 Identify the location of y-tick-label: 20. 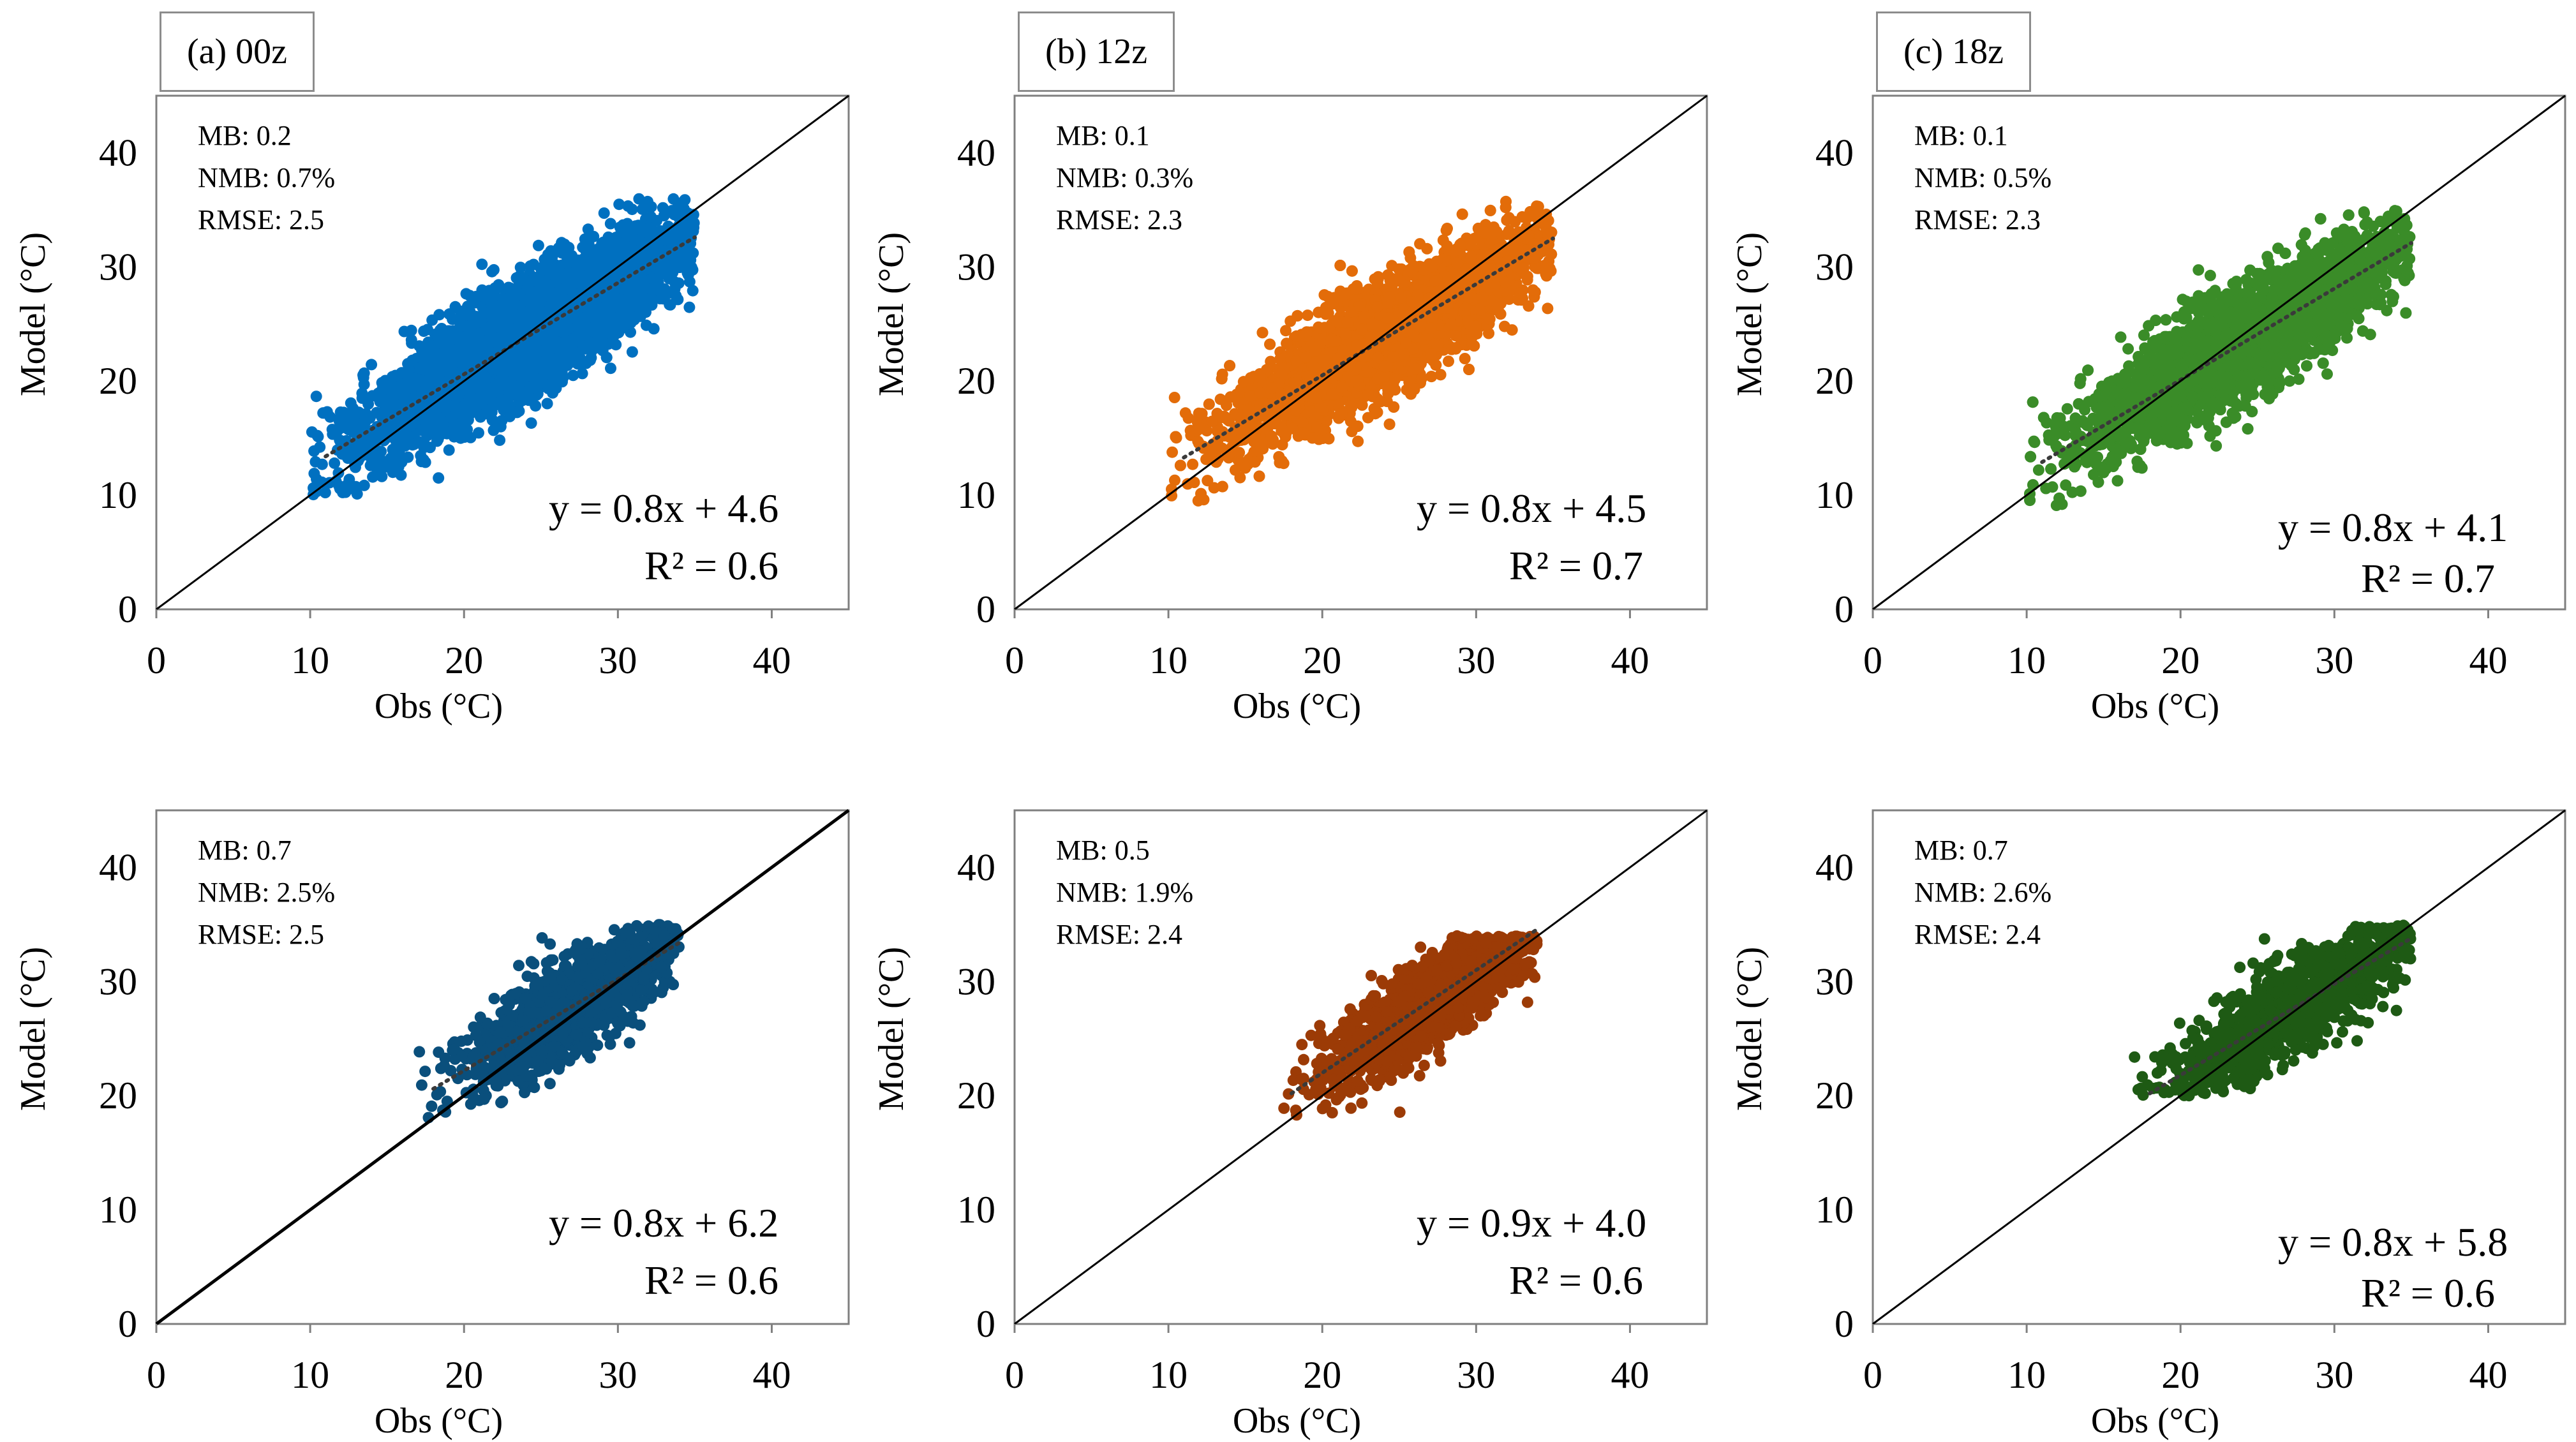
(118, 381).